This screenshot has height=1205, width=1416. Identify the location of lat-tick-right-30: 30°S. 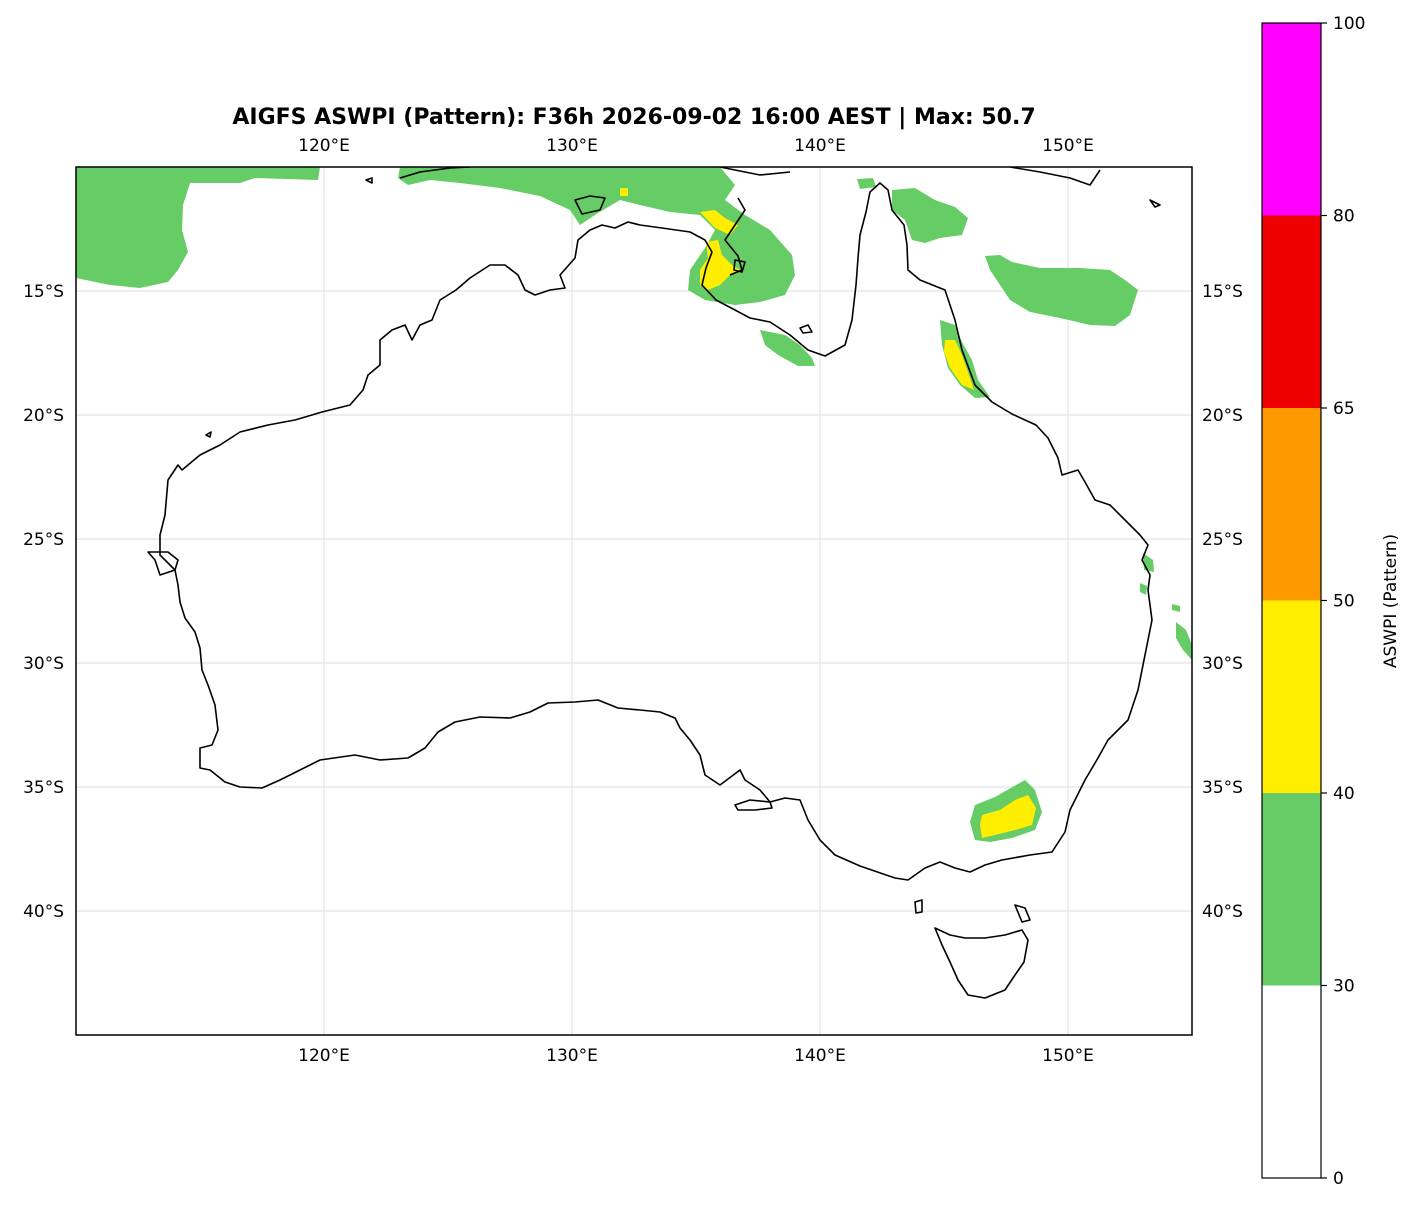
(1222, 664).